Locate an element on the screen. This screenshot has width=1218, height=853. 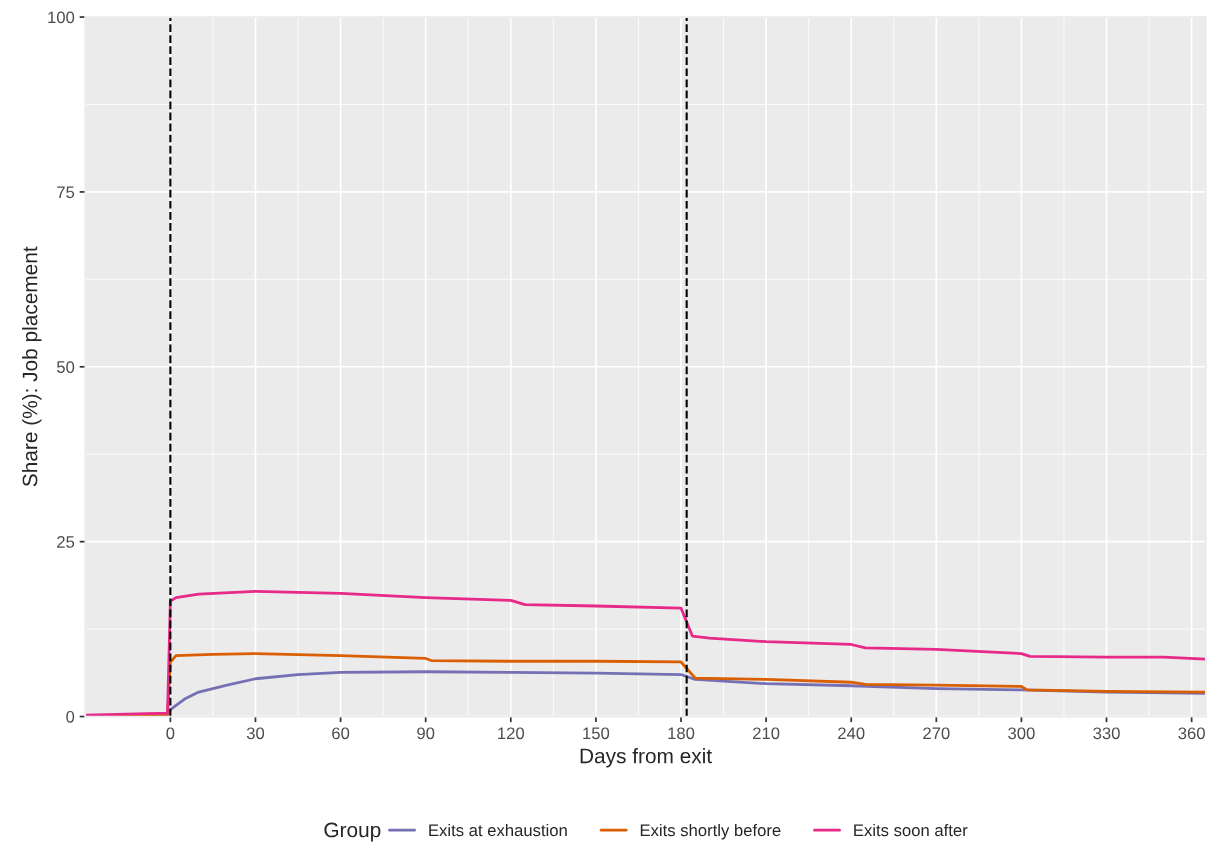
x-tick-label: 240 is located at coordinates (851, 733).